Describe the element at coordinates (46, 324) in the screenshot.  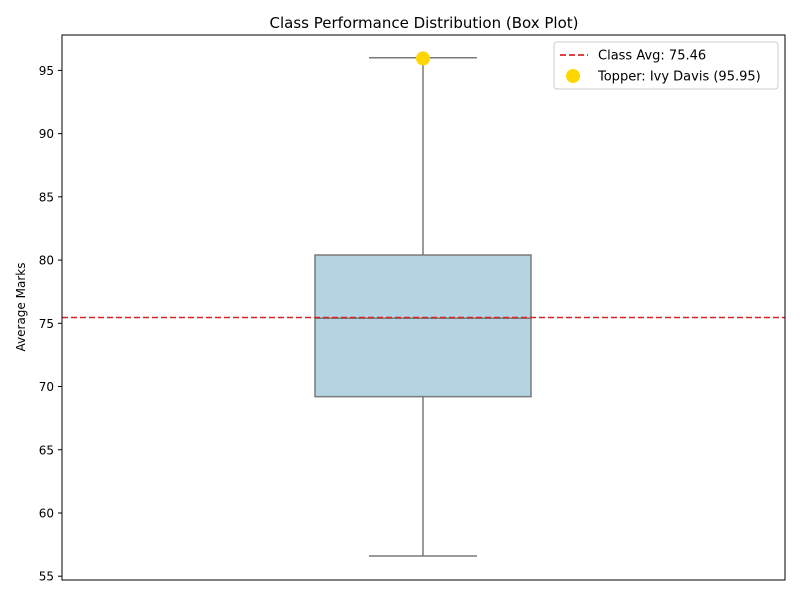
I see `y-tick-label: 75` at that location.